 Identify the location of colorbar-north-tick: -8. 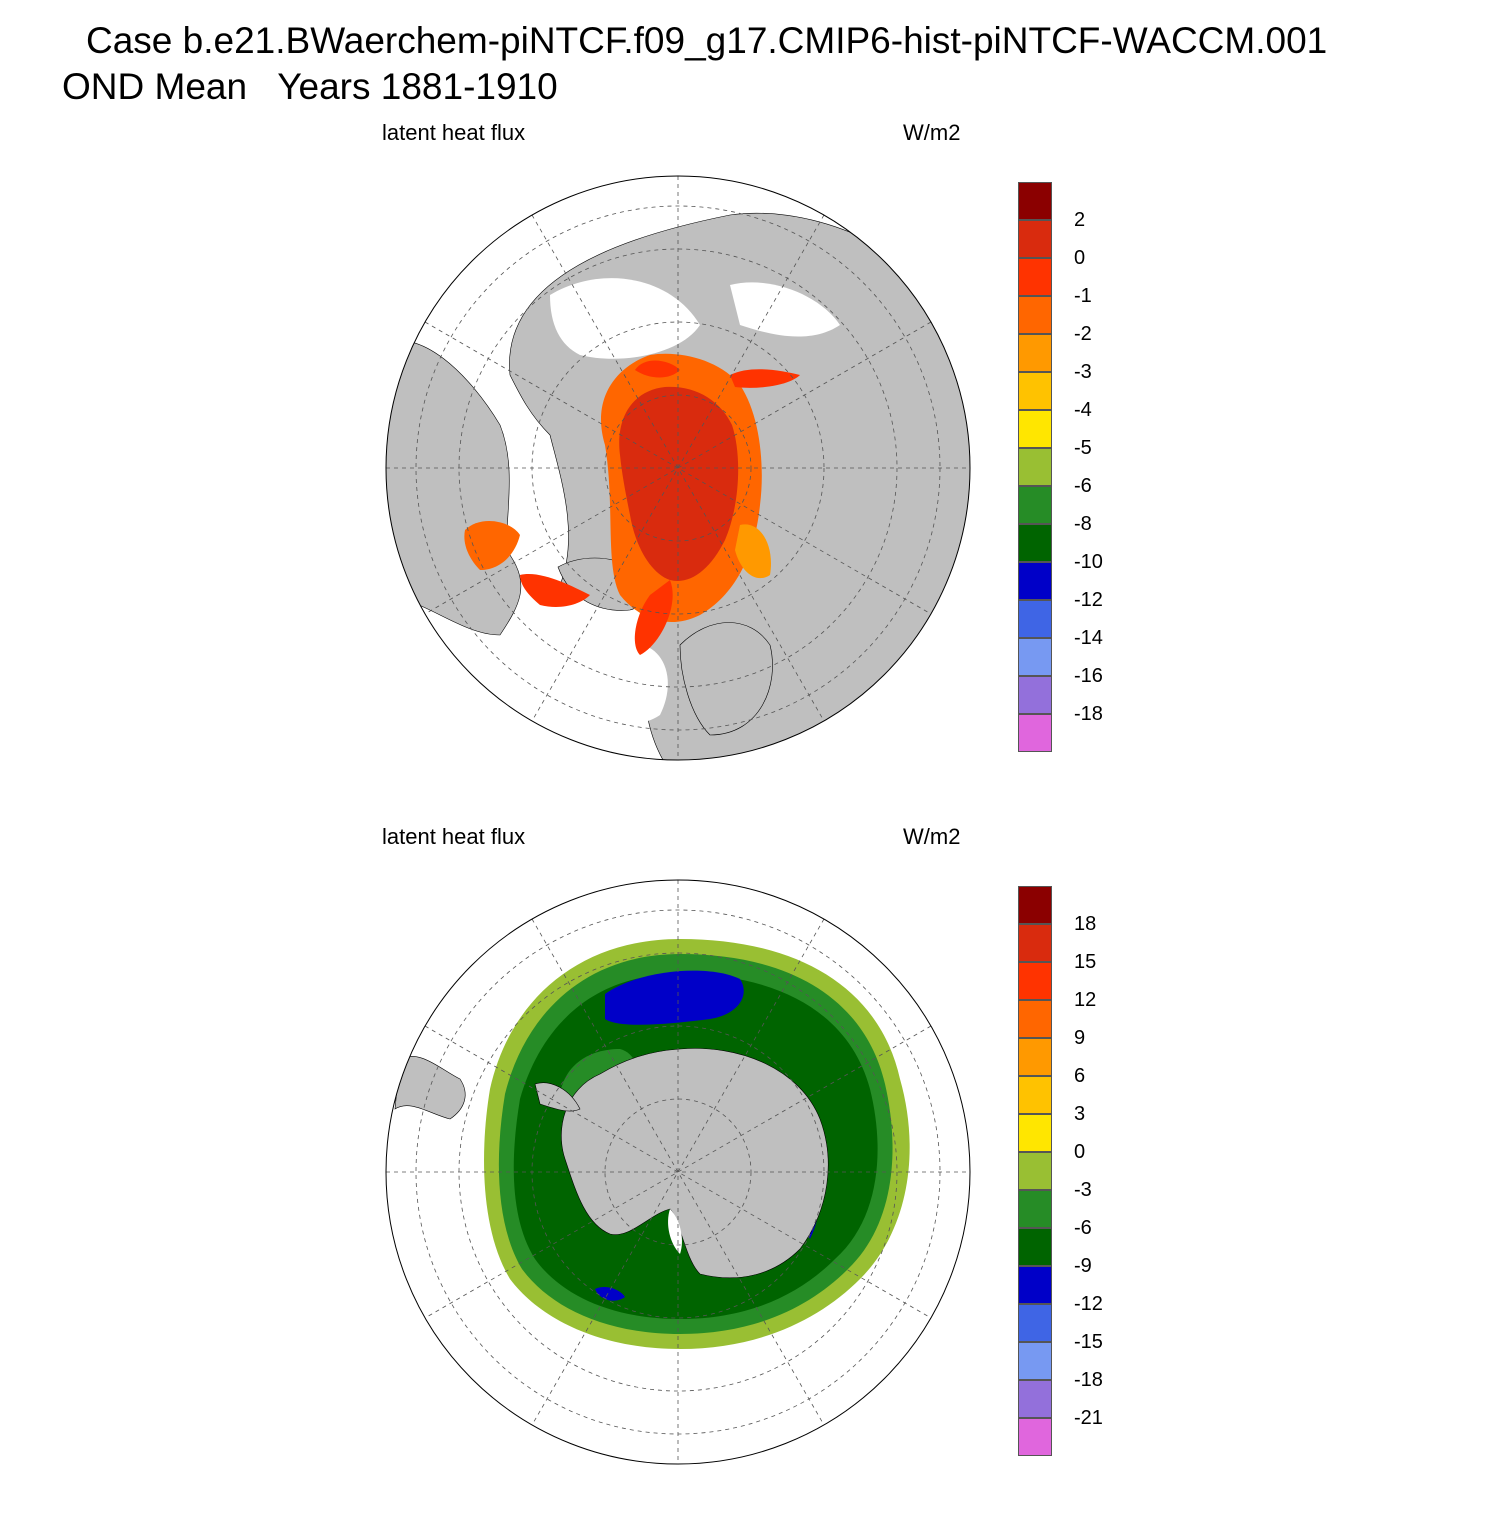
(1083, 524).